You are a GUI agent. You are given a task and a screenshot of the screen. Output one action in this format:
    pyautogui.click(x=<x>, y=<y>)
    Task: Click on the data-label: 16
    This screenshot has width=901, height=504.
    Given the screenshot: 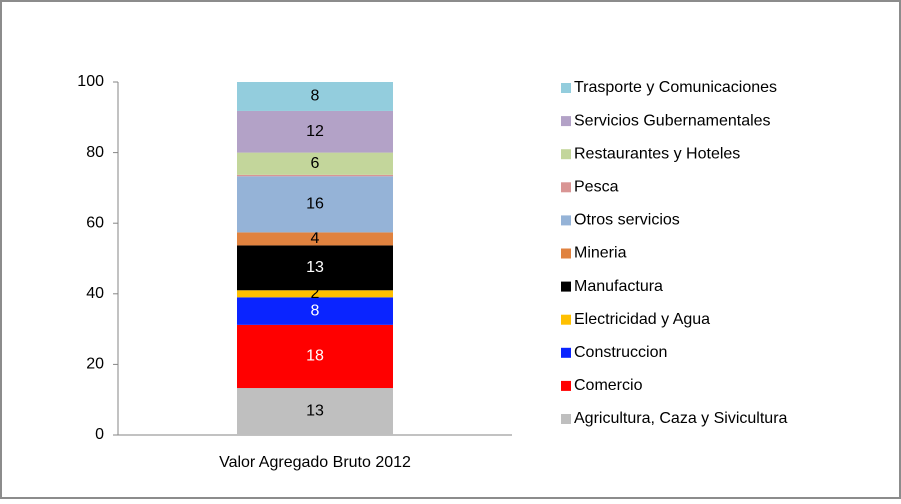 What is the action you would take?
    pyautogui.click(x=315, y=204)
    